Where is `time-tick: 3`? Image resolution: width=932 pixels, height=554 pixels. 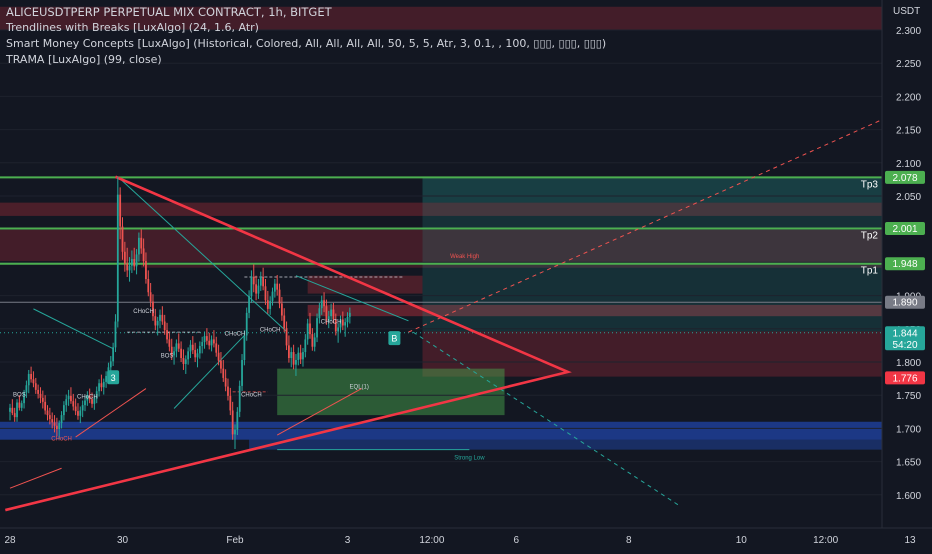 time-tick: 3 is located at coordinates (348, 540).